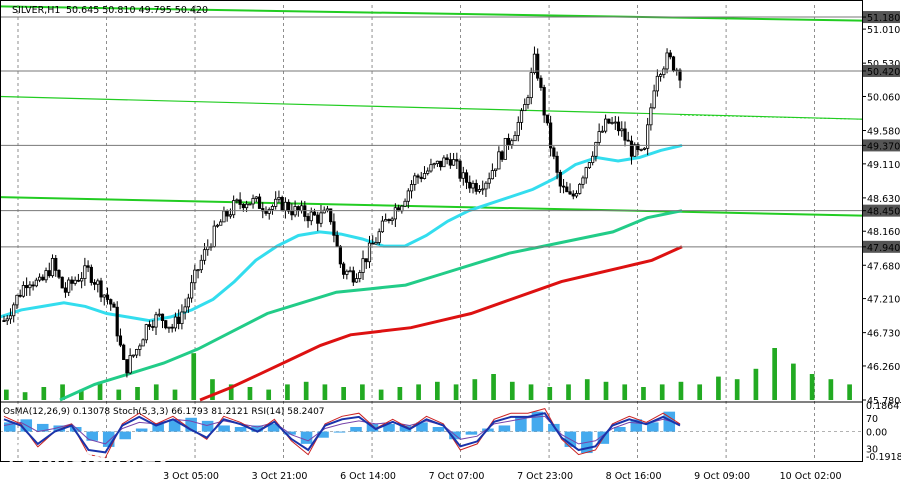  What do you see at coordinates (883, 401) in the screenshot?
I see `price-tick-label: 45.780` at bounding box center [883, 401].